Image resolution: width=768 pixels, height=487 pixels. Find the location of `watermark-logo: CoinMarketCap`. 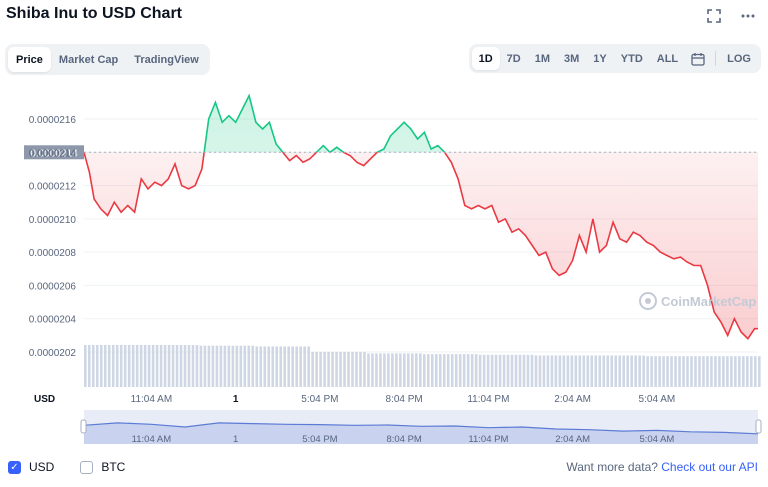

watermark-logo: CoinMarketCap is located at coordinates (697, 301).